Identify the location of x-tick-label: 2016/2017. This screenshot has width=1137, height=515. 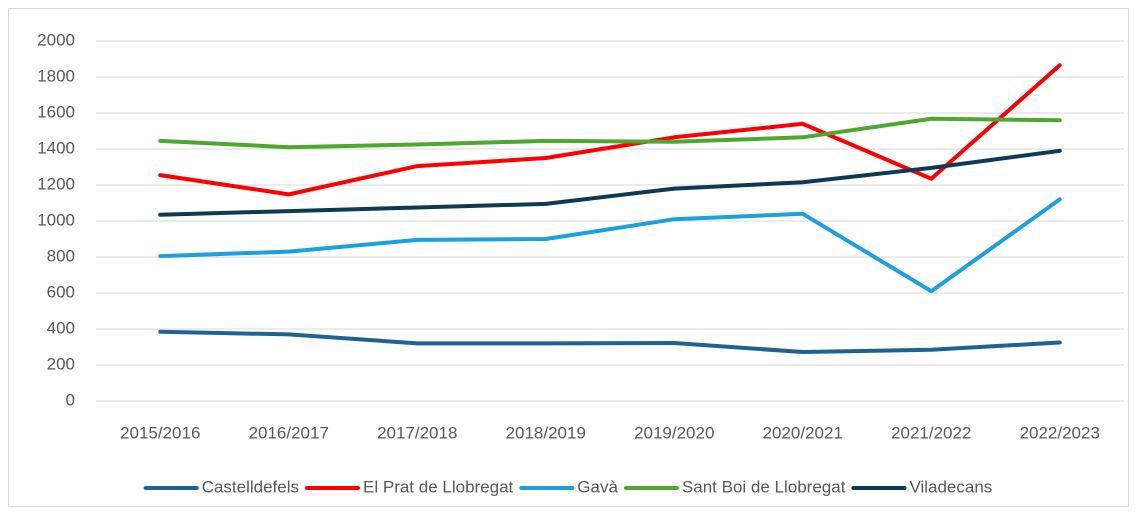
(289, 432).